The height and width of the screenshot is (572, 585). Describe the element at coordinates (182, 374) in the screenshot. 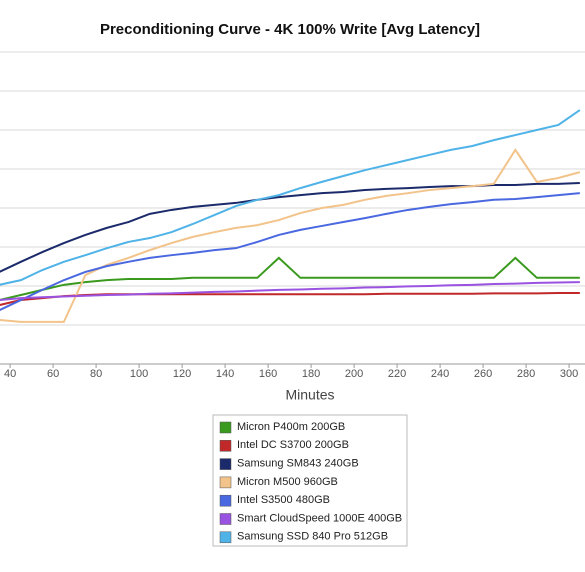

I see `x-tick-label: 120` at that location.